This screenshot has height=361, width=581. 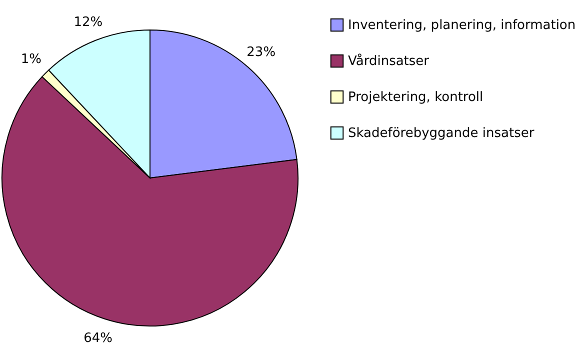 I want to click on data-label: 64%, so click(x=98, y=338).